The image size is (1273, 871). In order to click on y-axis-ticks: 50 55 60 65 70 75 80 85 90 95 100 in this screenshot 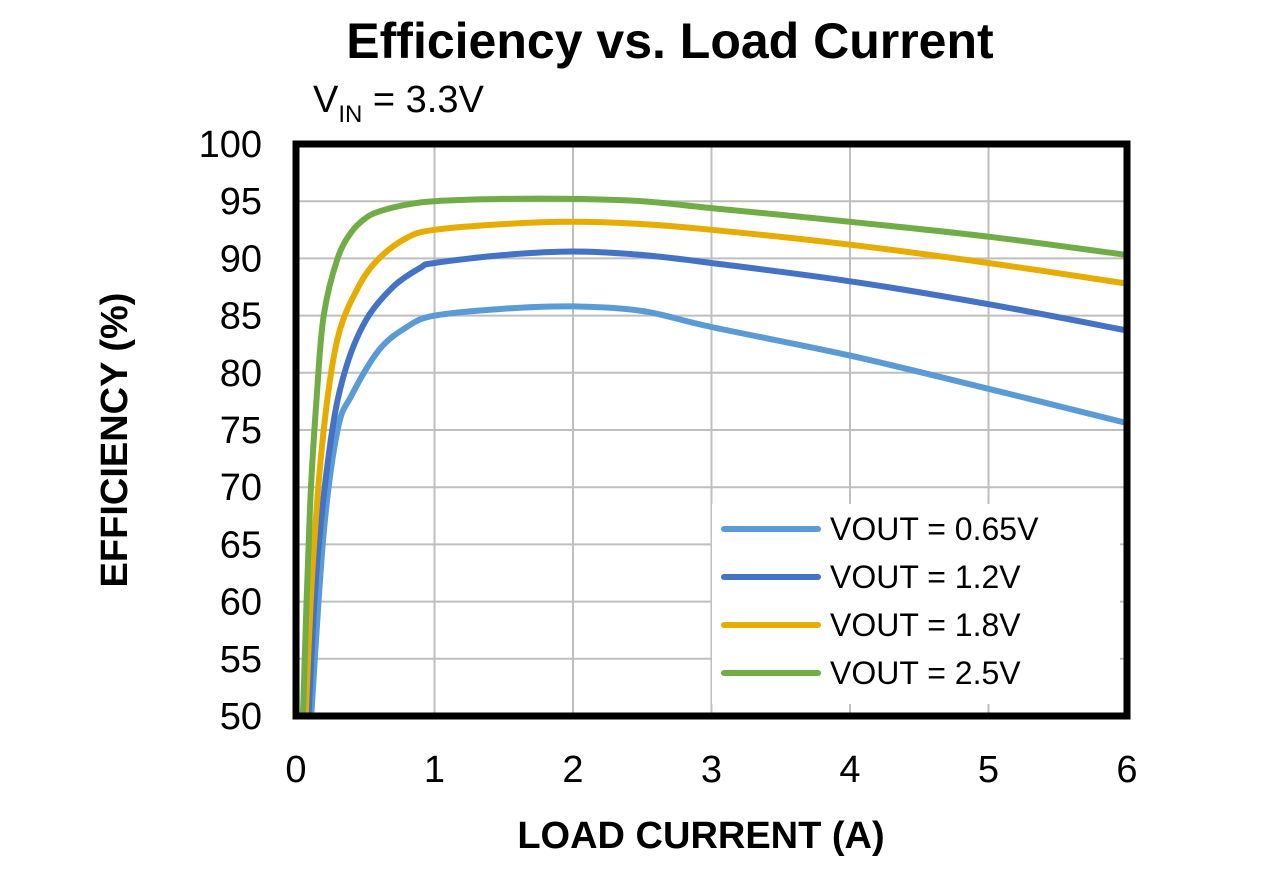, I will do `click(230, 431)`.